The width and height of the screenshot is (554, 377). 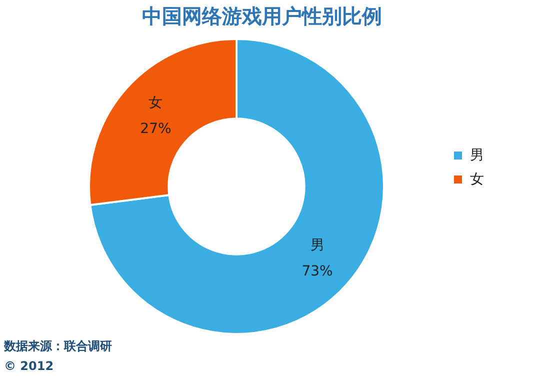 What do you see at coordinates (317, 245) in the screenshot?
I see `slice-label: 男` at bounding box center [317, 245].